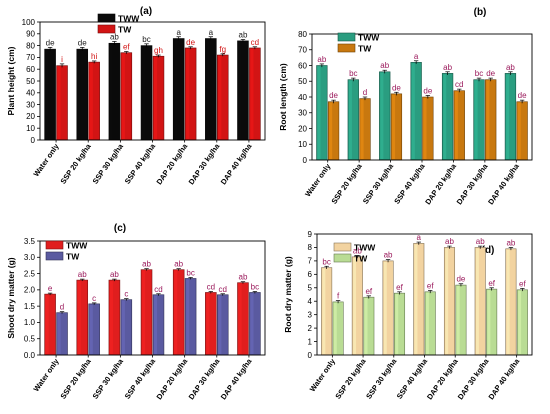  I want to click on x-tick-label: DAP 40 kg/ha, so click(503, 378).